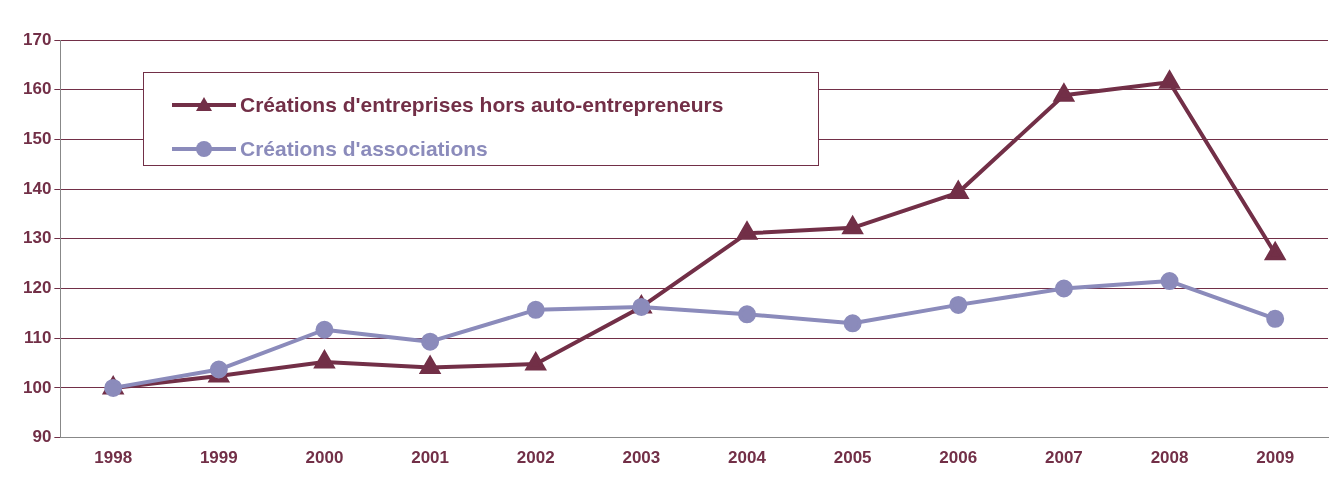 Image resolution: width=1341 pixels, height=482 pixels. I want to click on y-tick-label: 130, so click(37, 238).